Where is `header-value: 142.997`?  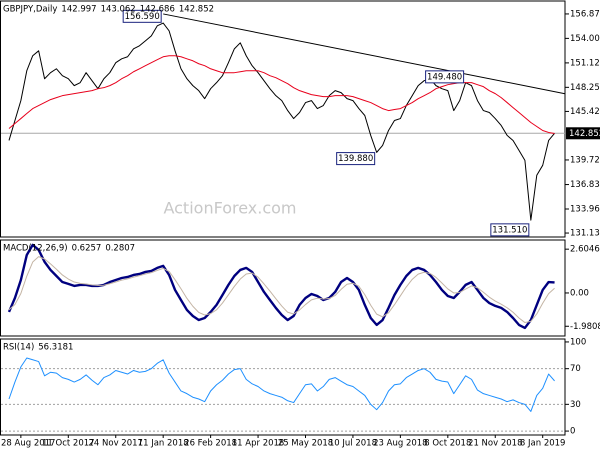 header-value: 142.997 is located at coordinates (78, 10).